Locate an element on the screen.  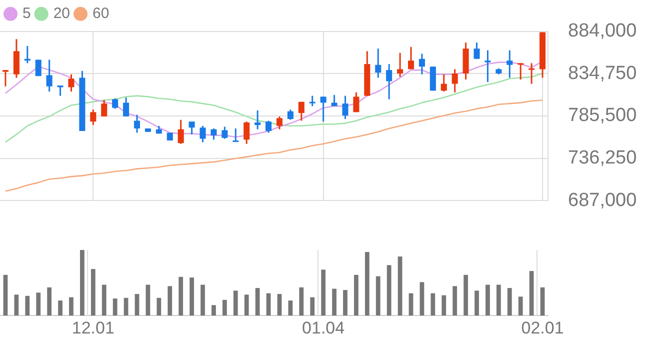
legend-label: 5 is located at coordinates (26, 13).